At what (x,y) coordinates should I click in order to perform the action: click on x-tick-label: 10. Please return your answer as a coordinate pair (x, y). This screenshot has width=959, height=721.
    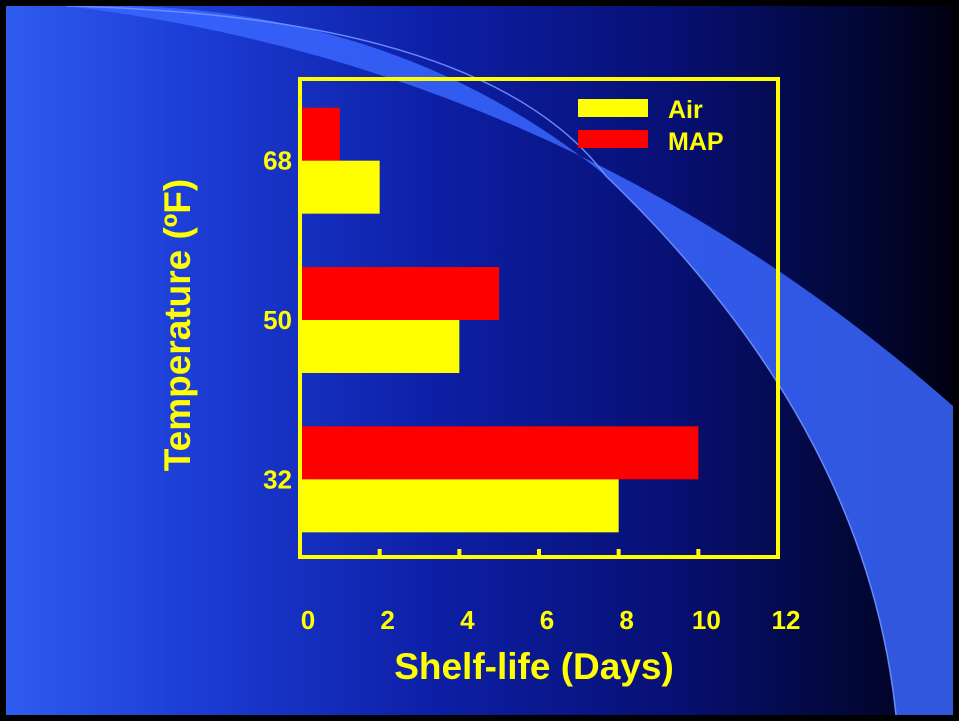
    Looking at the image, I should click on (706, 620).